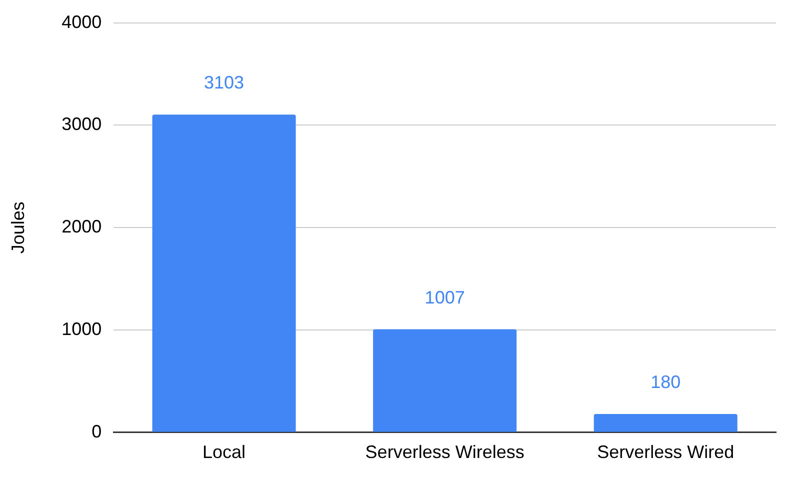 The image size is (788, 478). Describe the element at coordinates (444, 452) in the screenshot. I see `x-tick-label: Serverless Wireless` at that location.